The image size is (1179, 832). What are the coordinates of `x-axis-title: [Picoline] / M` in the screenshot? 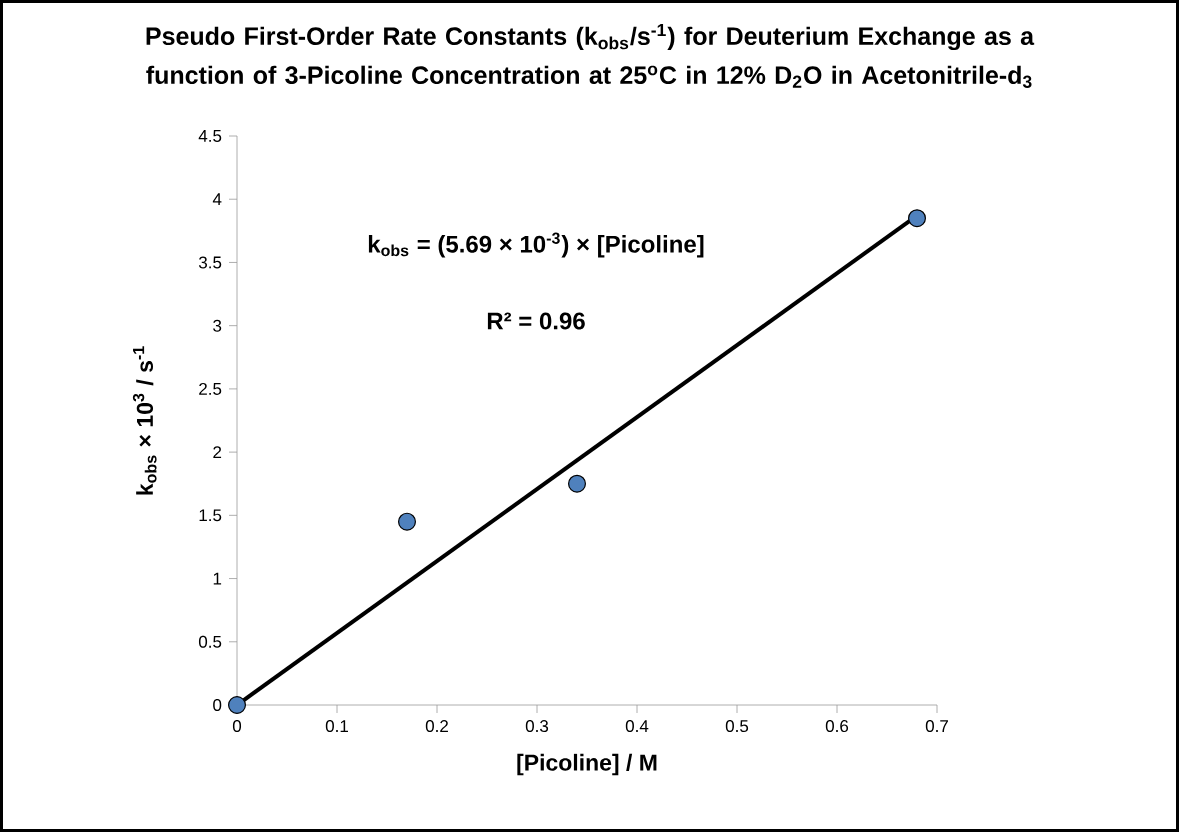 It's located at (587, 764).